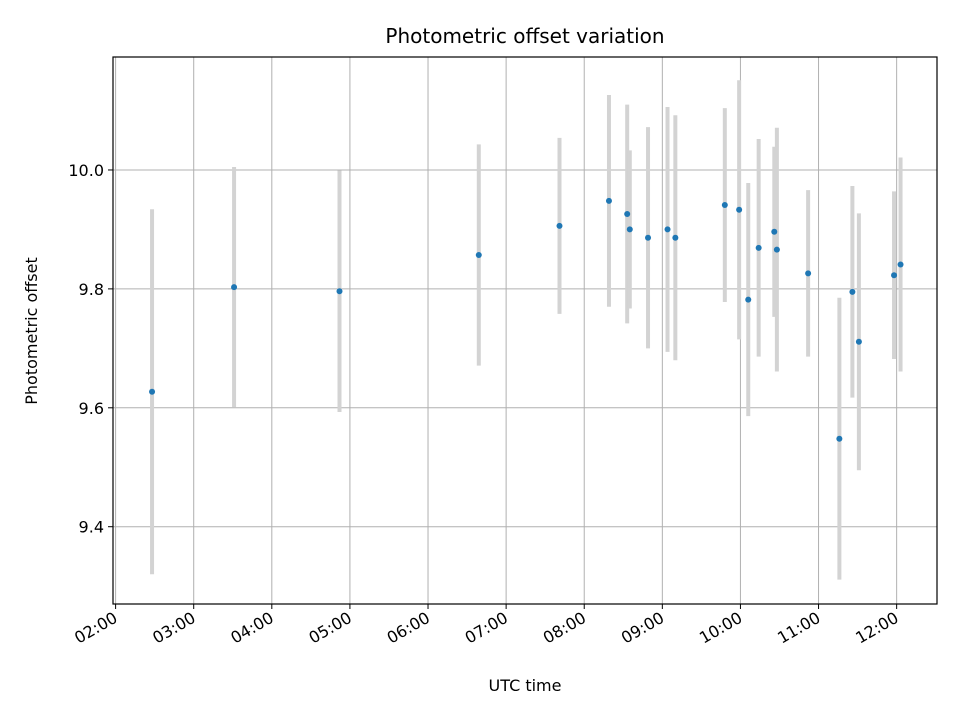  Describe the element at coordinates (525, 685) in the screenshot. I see `x-axis-label: UTC time` at that location.